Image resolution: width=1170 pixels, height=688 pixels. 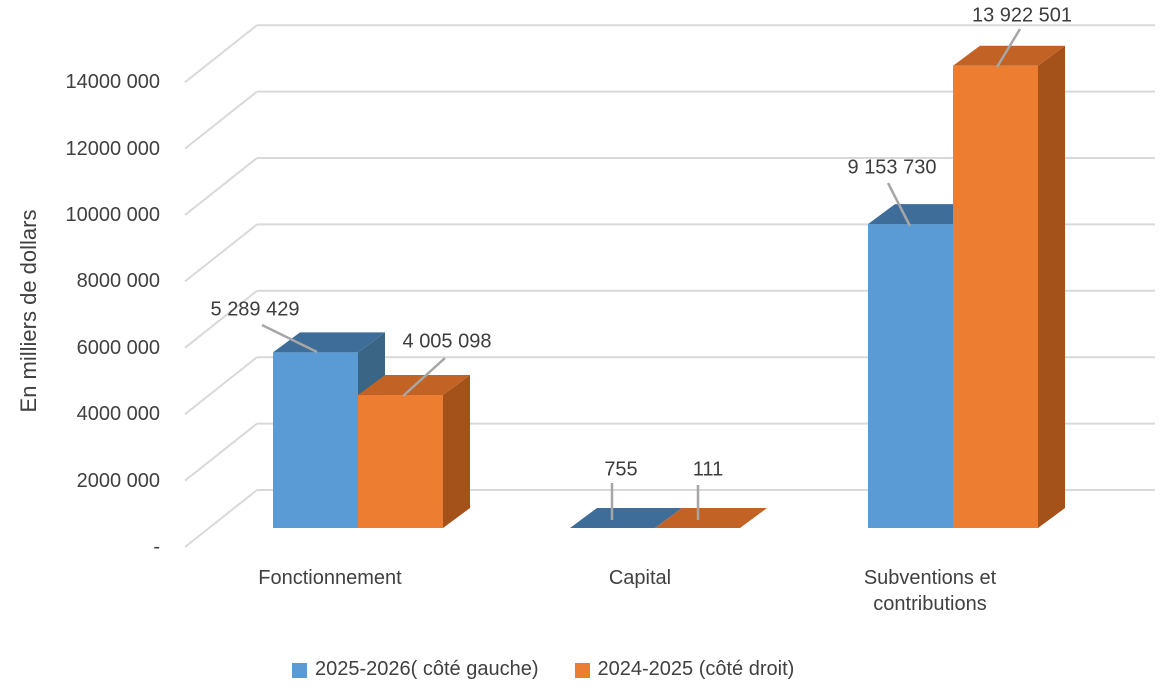 What do you see at coordinates (255, 309) in the screenshot?
I see `data-label: 5 289 429` at bounding box center [255, 309].